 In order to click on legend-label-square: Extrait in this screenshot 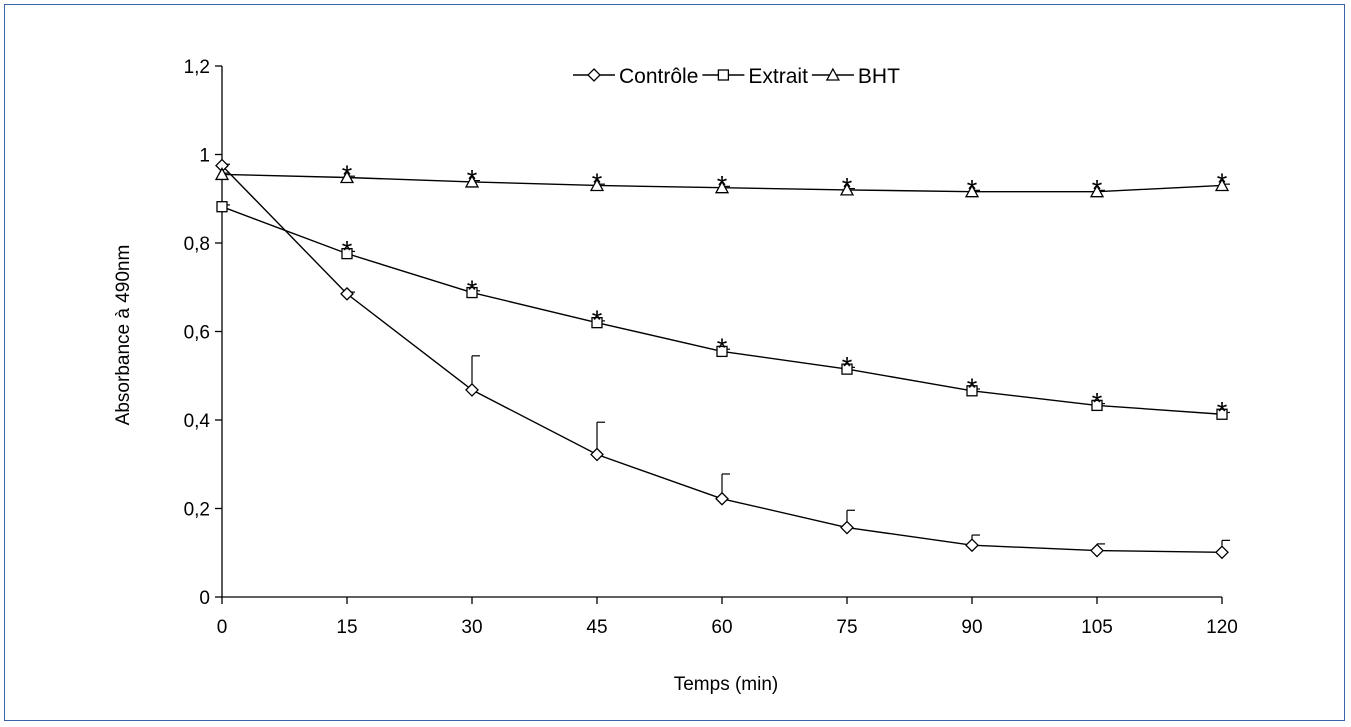, I will do `click(778, 76)`.